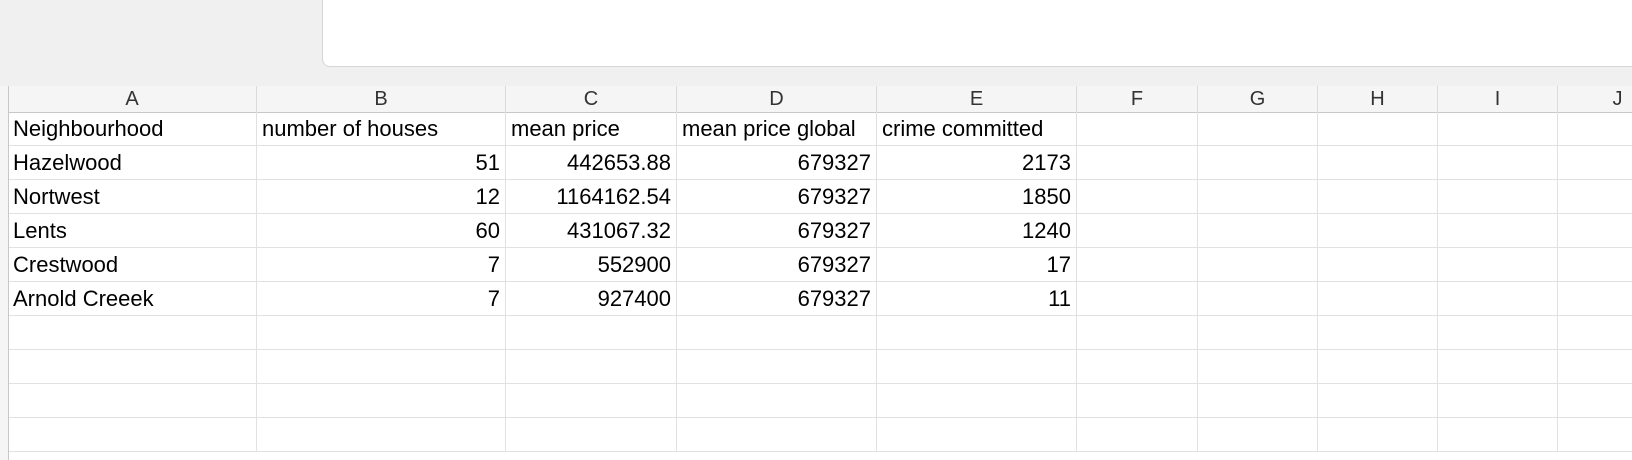 The height and width of the screenshot is (460, 1632). What do you see at coordinates (1258, 129) in the screenshot?
I see `cell-g1` at bounding box center [1258, 129].